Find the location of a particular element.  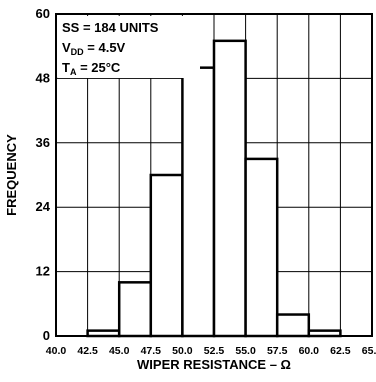

x-tick-label: 50.0 is located at coordinates (182, 351).